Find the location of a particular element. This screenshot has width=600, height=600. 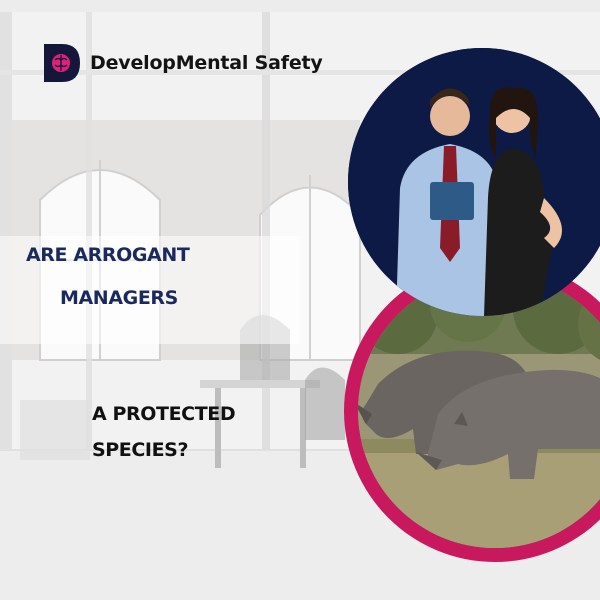

headline-line-1: ARE ARROGANT is located at coordinates (108, 255).